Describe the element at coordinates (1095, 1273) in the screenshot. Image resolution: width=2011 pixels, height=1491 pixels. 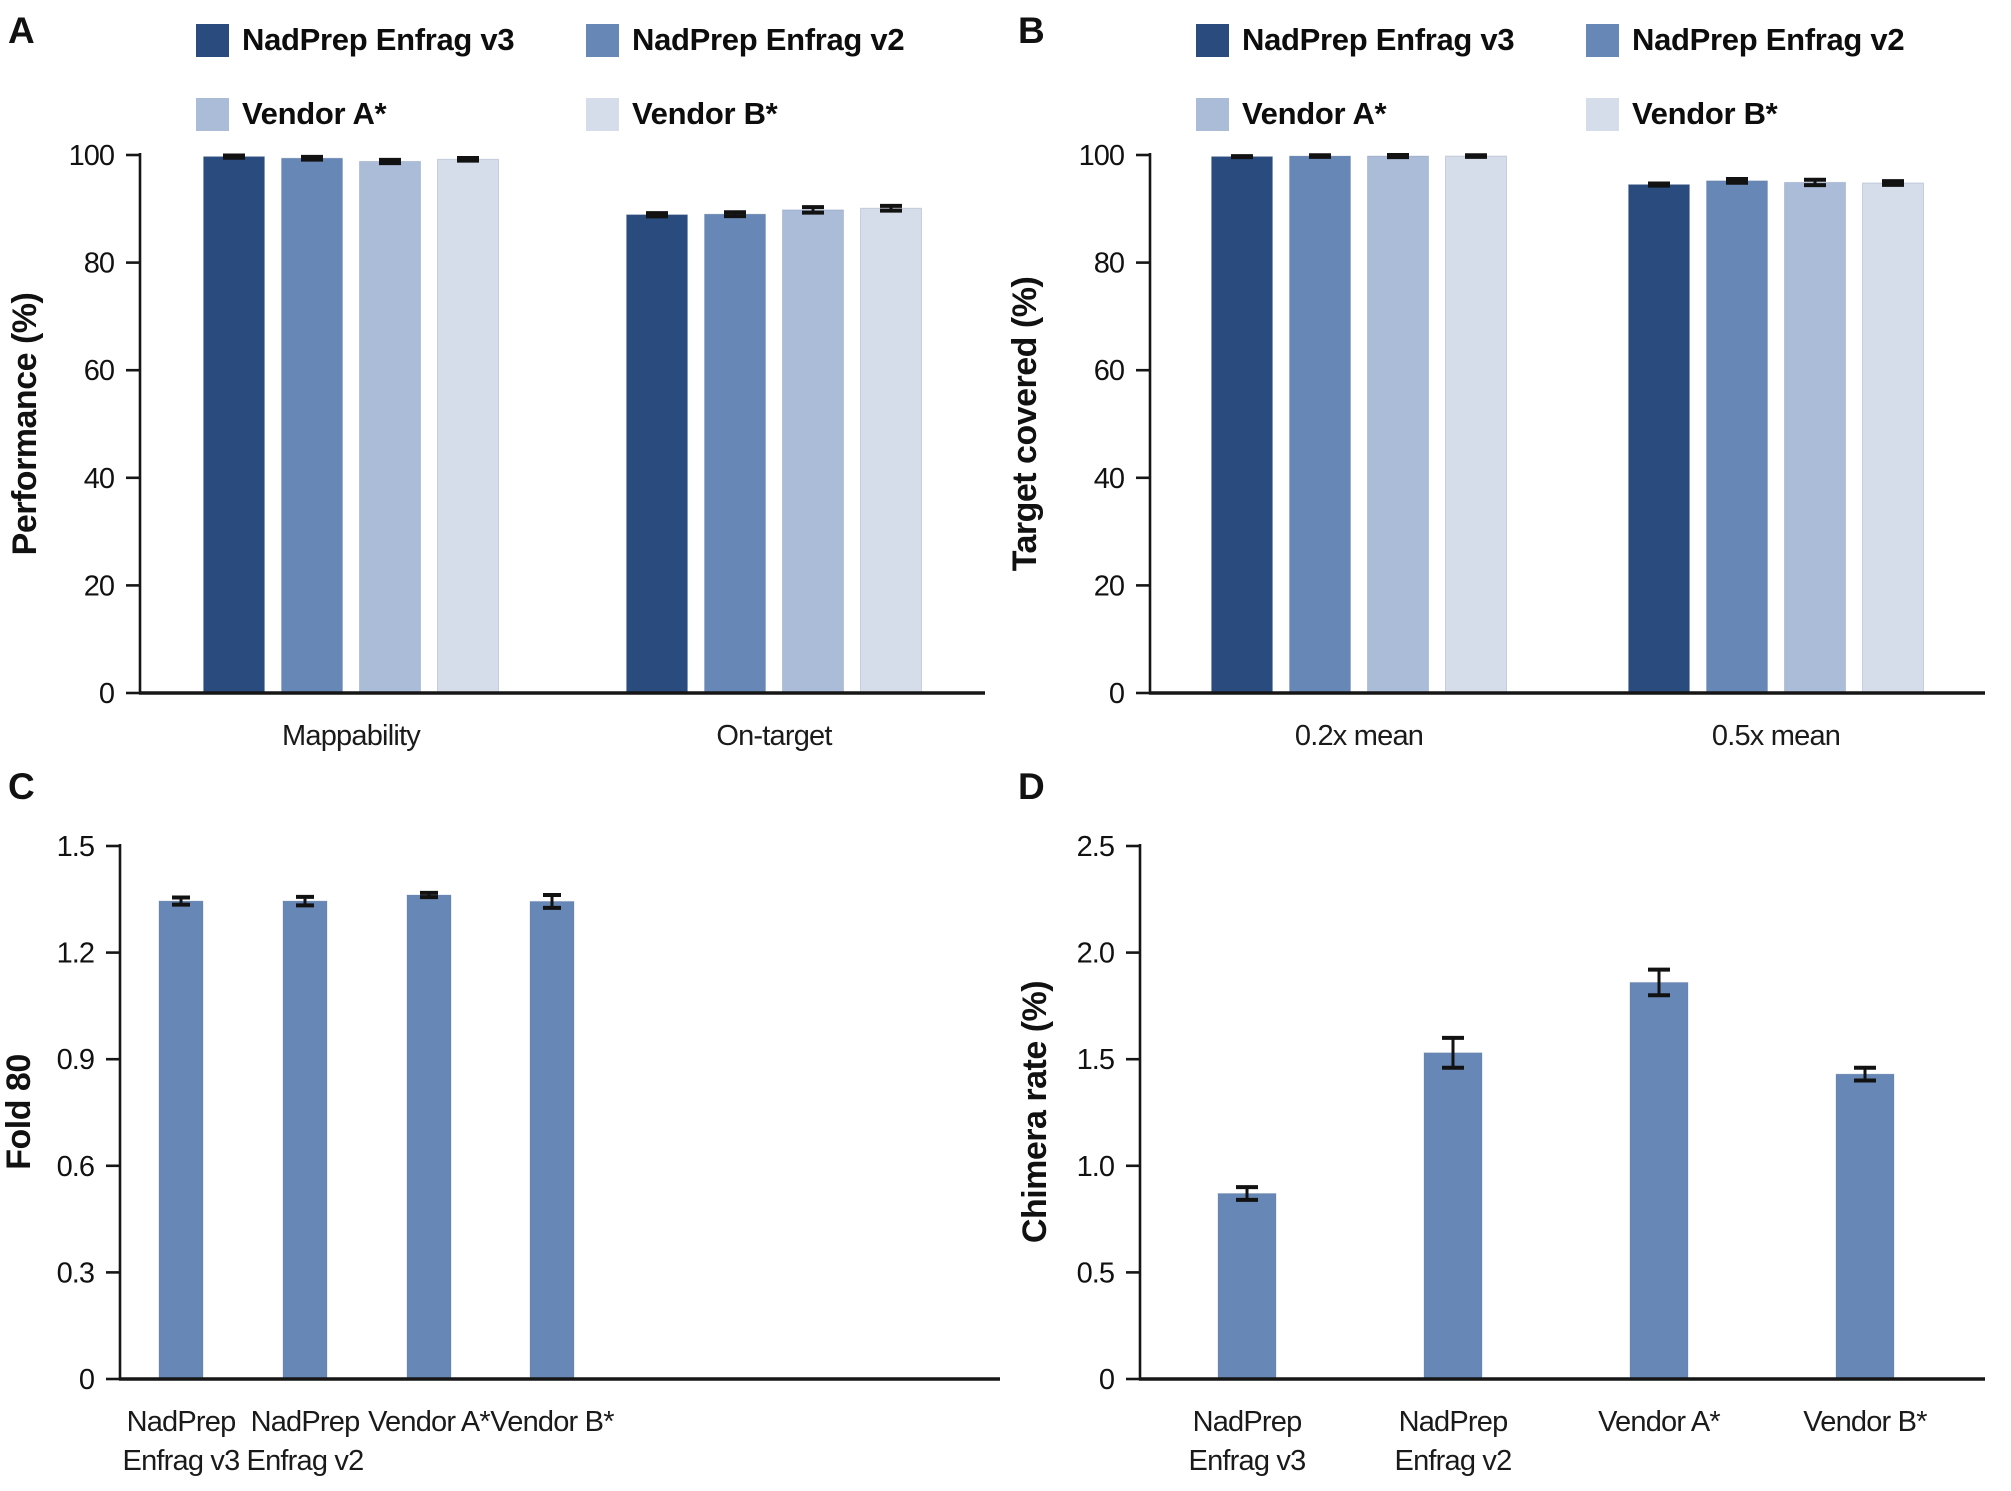
I see `y-tick-label: 0.5` at that location.